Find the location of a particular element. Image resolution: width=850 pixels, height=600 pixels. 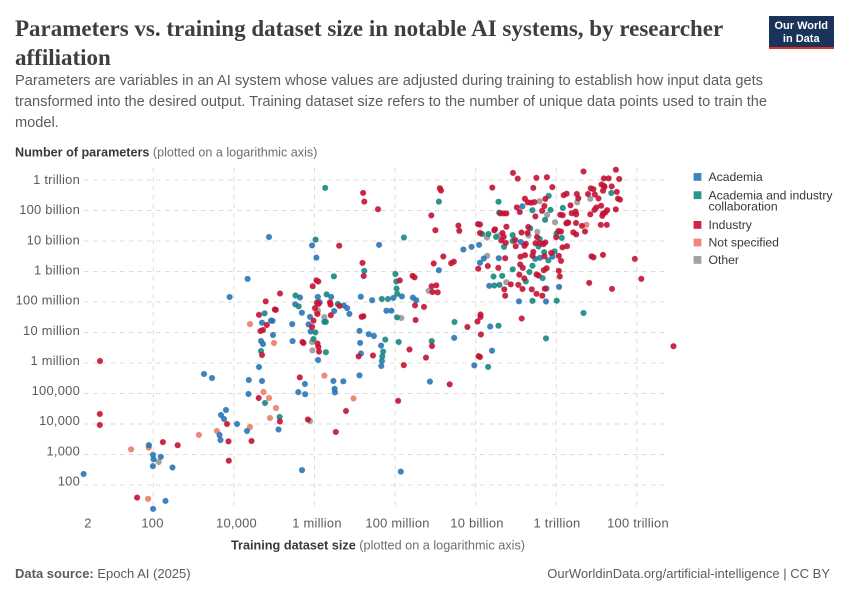

svg-text: Not specified is located at coordinates (744, 243).